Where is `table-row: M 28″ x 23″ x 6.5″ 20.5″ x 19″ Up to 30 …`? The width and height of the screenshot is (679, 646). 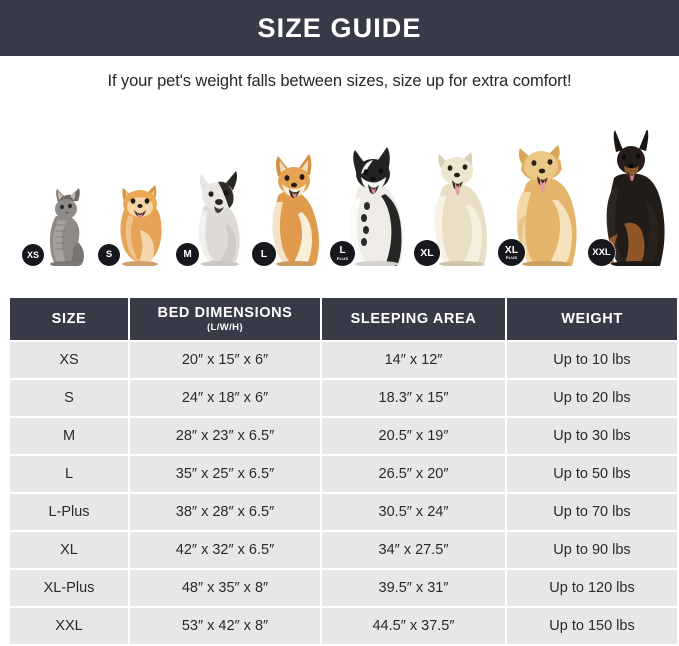 table-row: M 28″ x 23″ x 6.5″ 20.5″ x 19″ Up to 30 … is located at coordinates (343, 436).